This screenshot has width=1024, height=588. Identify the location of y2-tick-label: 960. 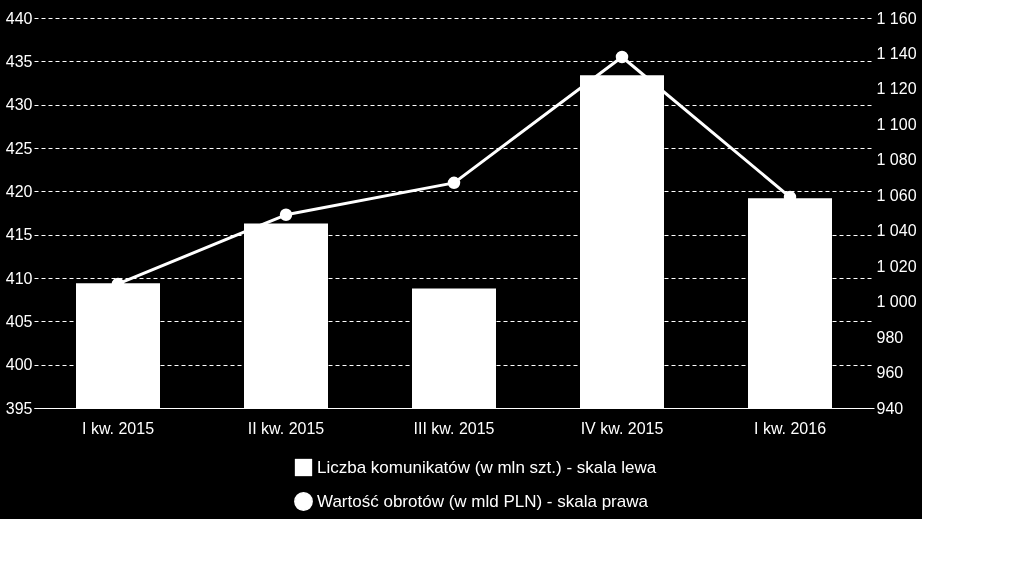
(890, 373).